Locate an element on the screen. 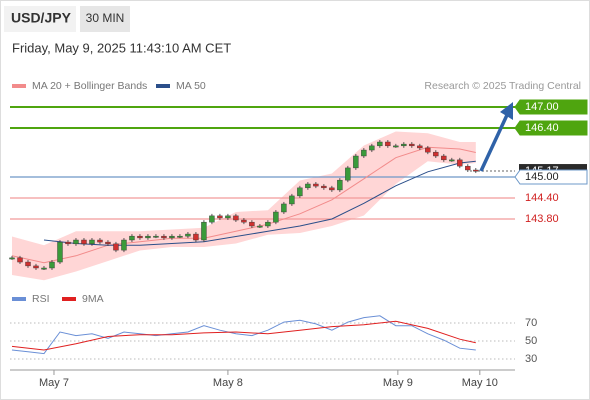 This screenshot has width=590, height=400. legend-rsi-swatch is located at coordinates (19, 299).